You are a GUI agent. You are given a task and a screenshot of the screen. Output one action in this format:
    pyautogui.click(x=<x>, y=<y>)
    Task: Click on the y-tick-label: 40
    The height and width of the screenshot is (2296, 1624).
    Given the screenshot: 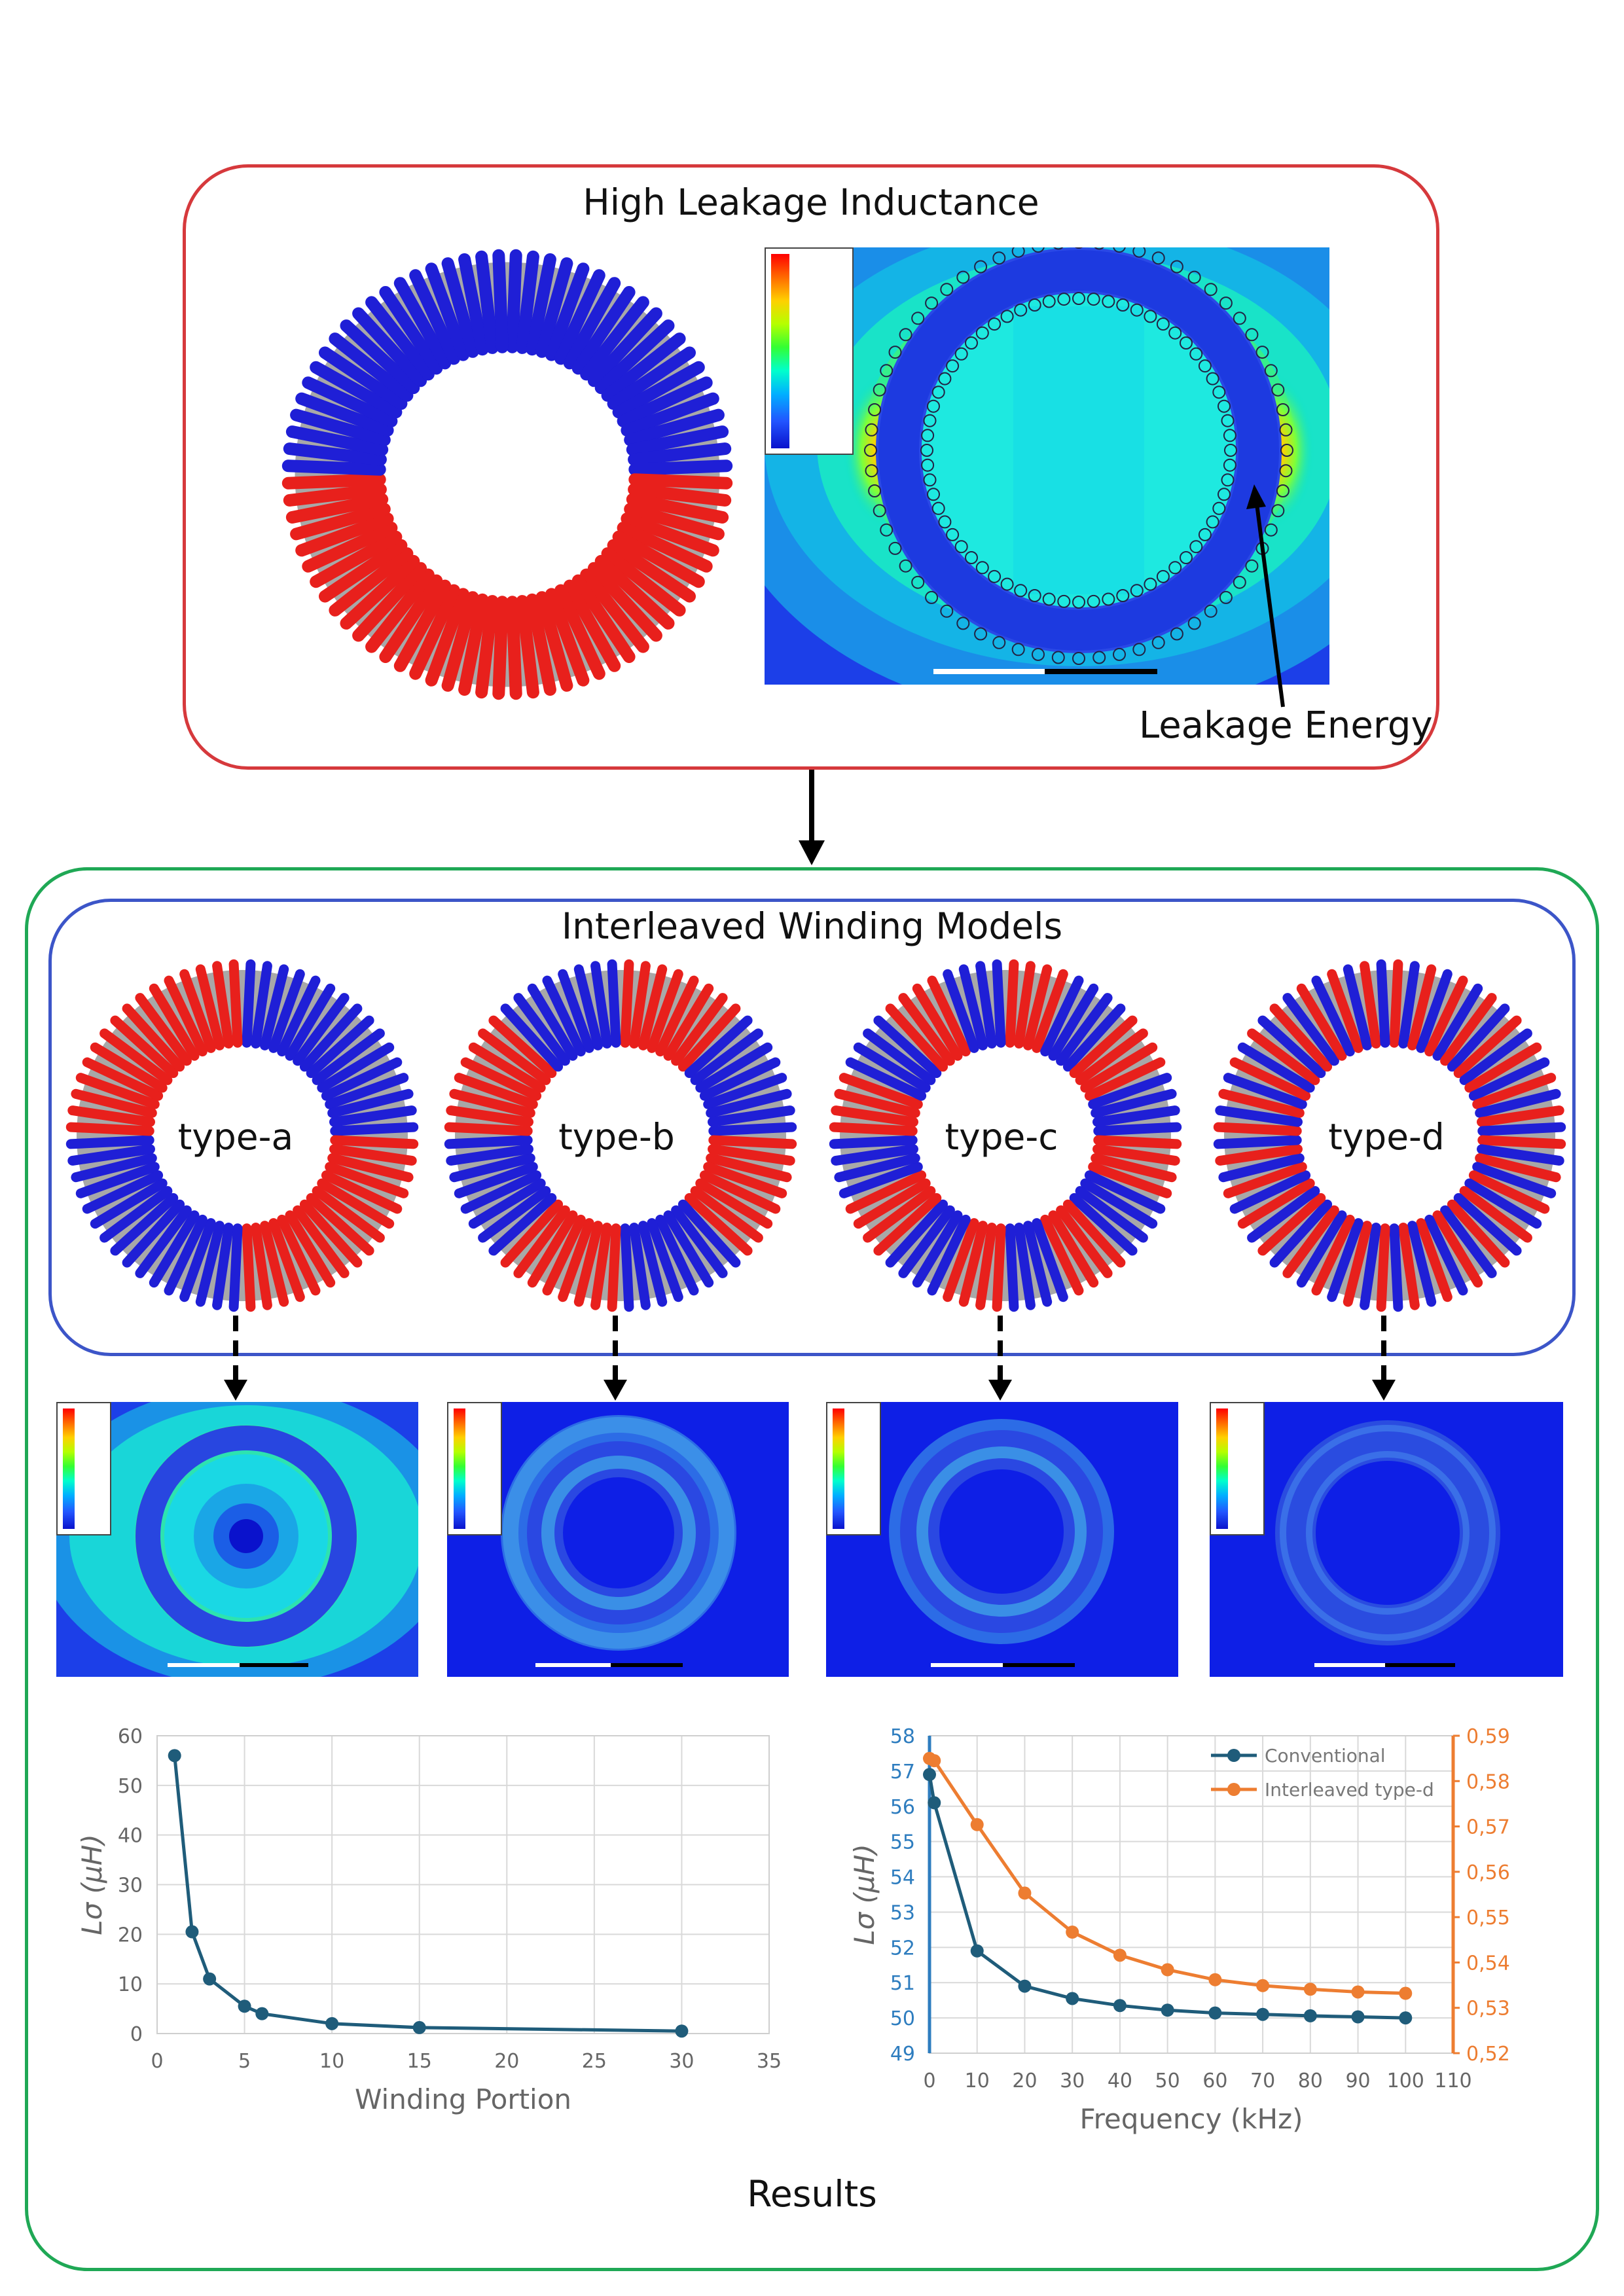 What is the action you would take?
    pyautogui.click(x=130, y=1836)
    